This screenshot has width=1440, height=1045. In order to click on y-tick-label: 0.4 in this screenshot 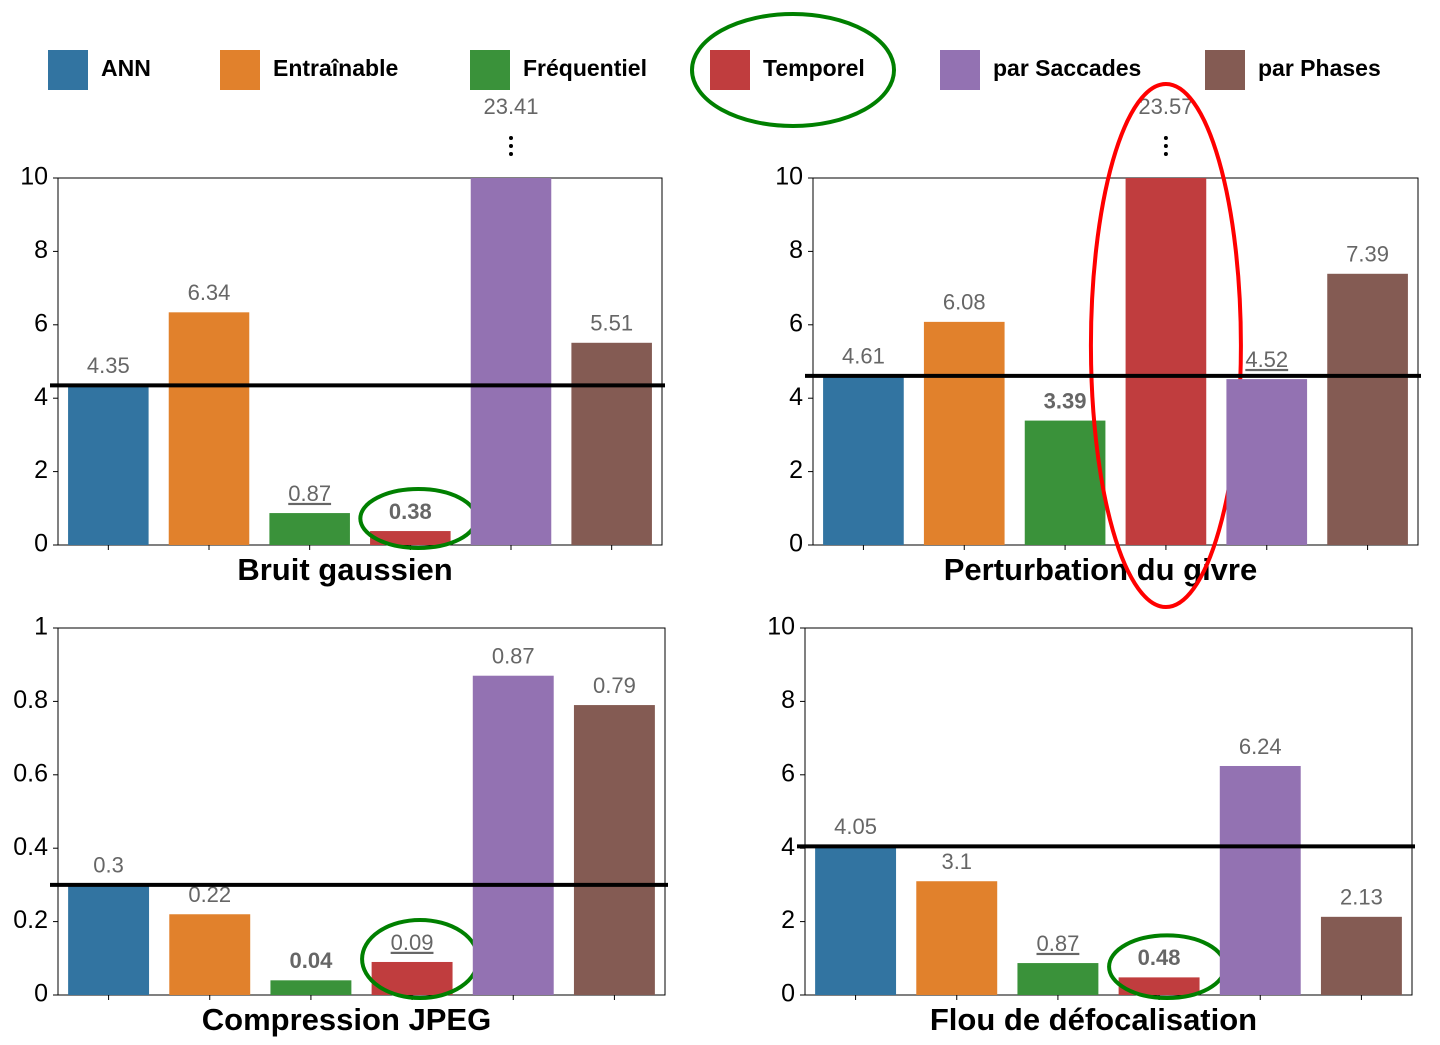, I will do `click(30, 847)`.